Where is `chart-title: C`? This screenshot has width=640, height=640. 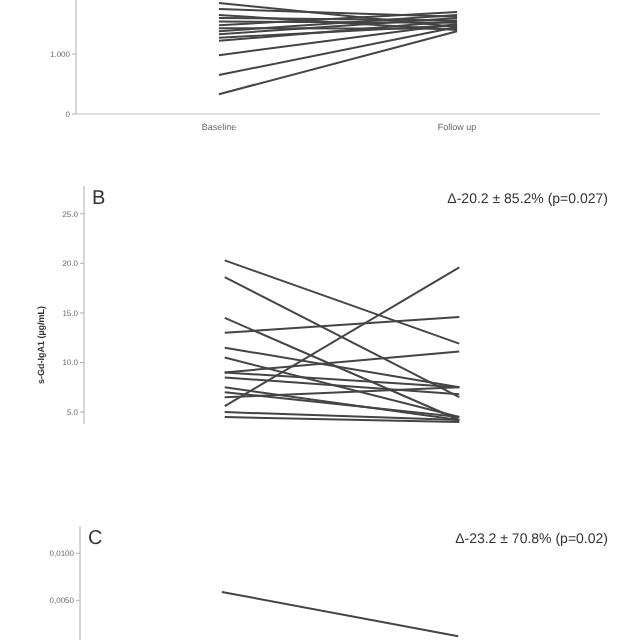 chart-title: C is located at coordinates (95, 539).